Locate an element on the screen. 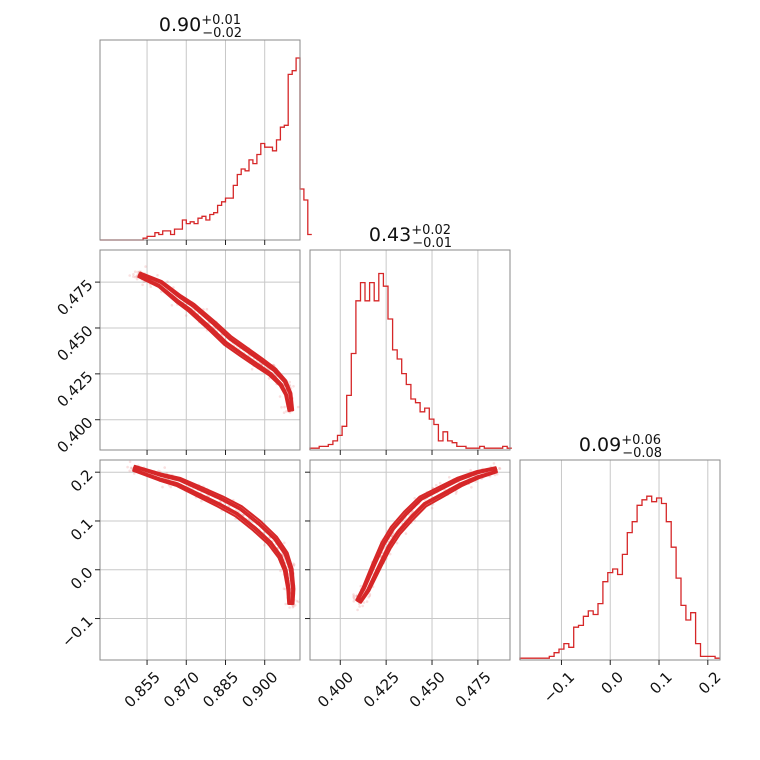 Image resolution: width=760 pixels, height=760 pixels. title-p2: 0.09+0.06 is located at coordinates (620, 444).